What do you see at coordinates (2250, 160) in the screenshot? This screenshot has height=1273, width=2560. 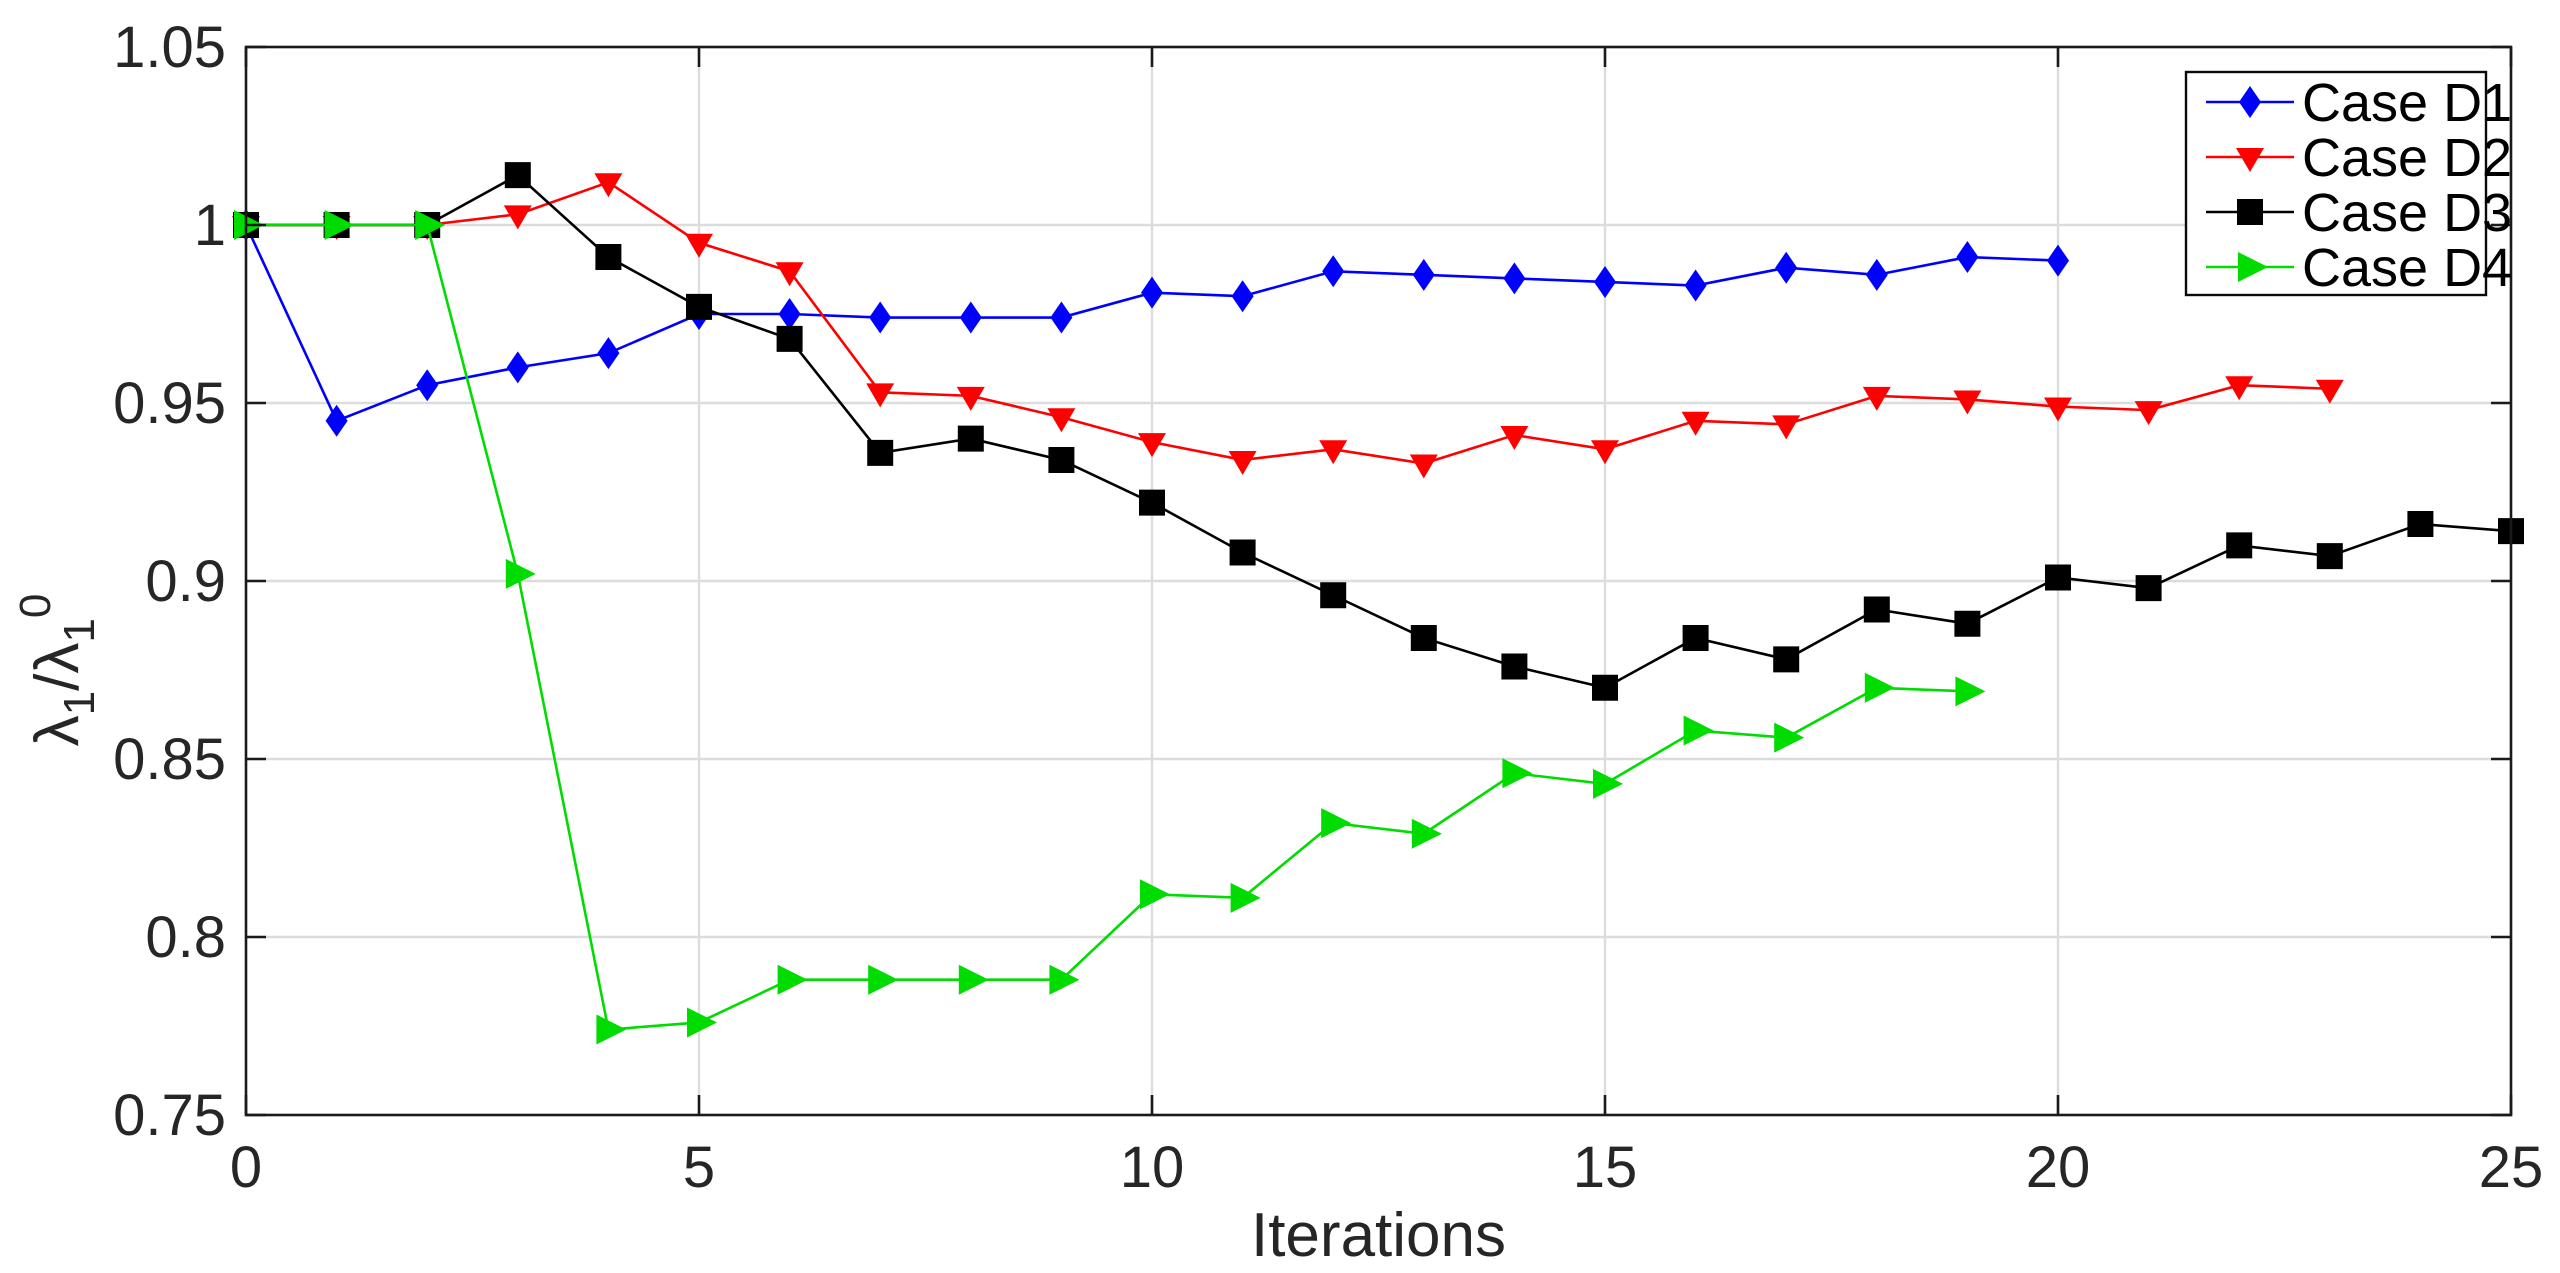 I see `legend-marker-case-d2-icon` at bounding box center [2250, 160].